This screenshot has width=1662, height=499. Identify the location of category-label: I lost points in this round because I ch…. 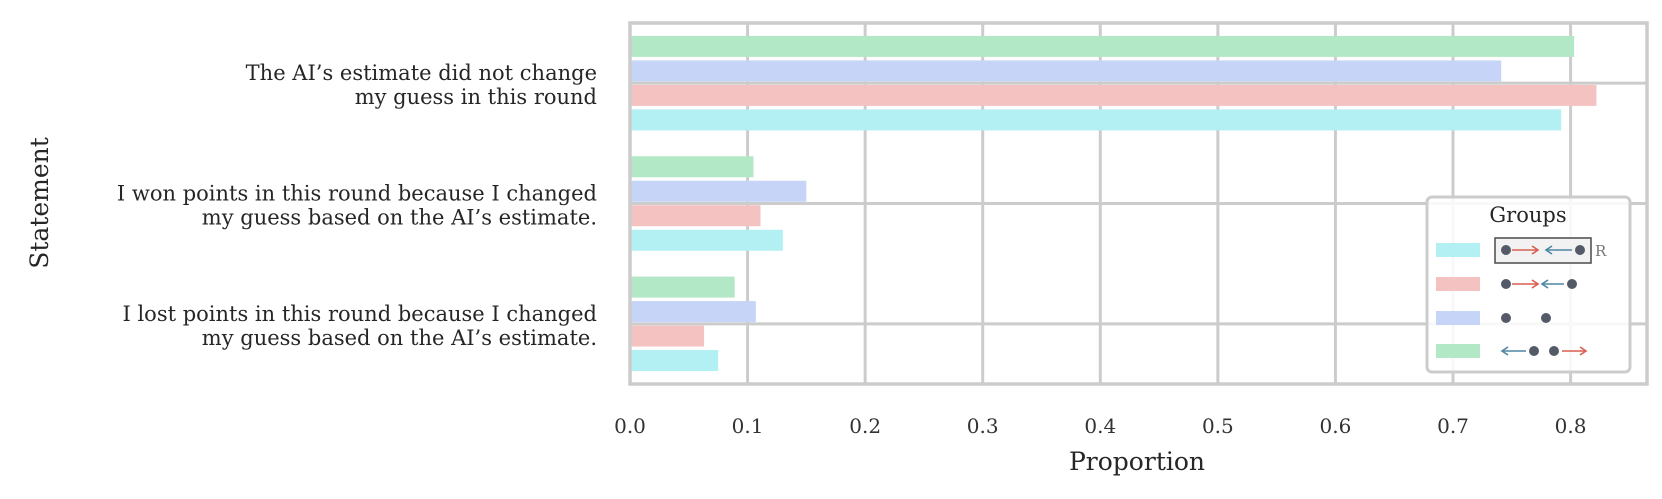
(359, 326).